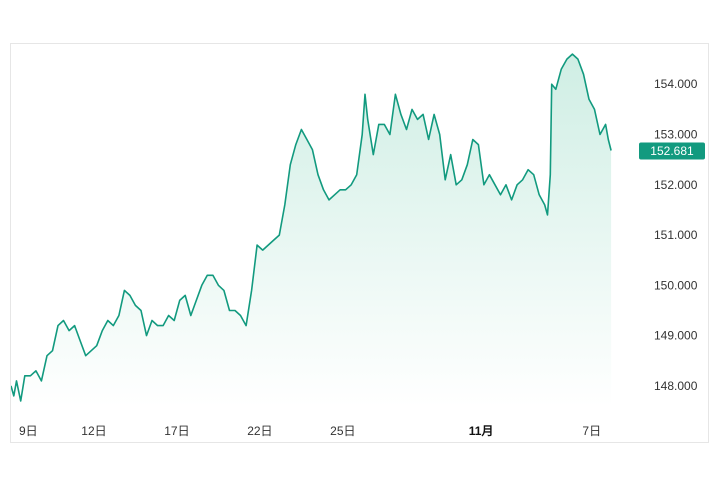 This screenshot has height=479, width=720. I want to click on y-tick-label: 148.000, so click(676, 386).